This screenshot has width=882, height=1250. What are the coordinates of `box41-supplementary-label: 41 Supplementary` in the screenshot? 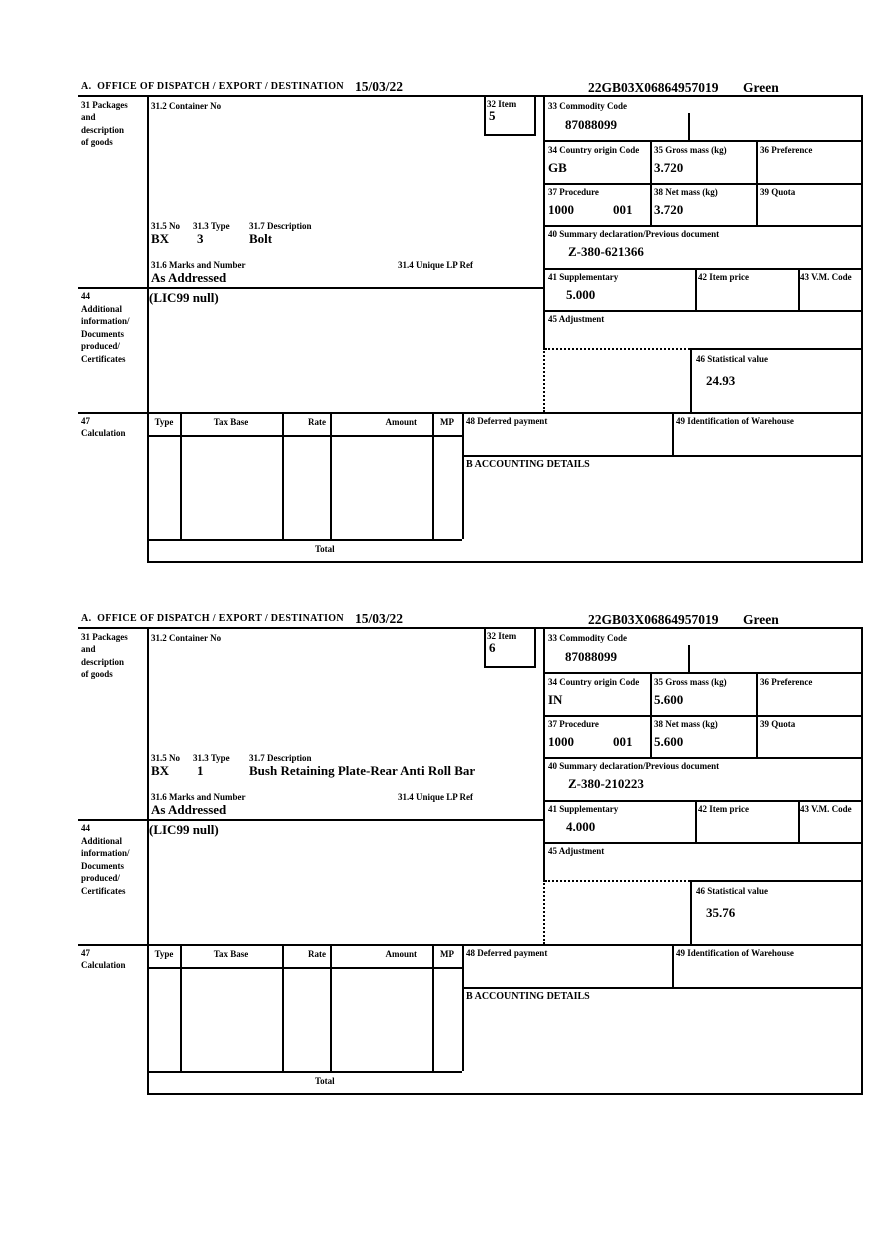 It's located at (583, 277).